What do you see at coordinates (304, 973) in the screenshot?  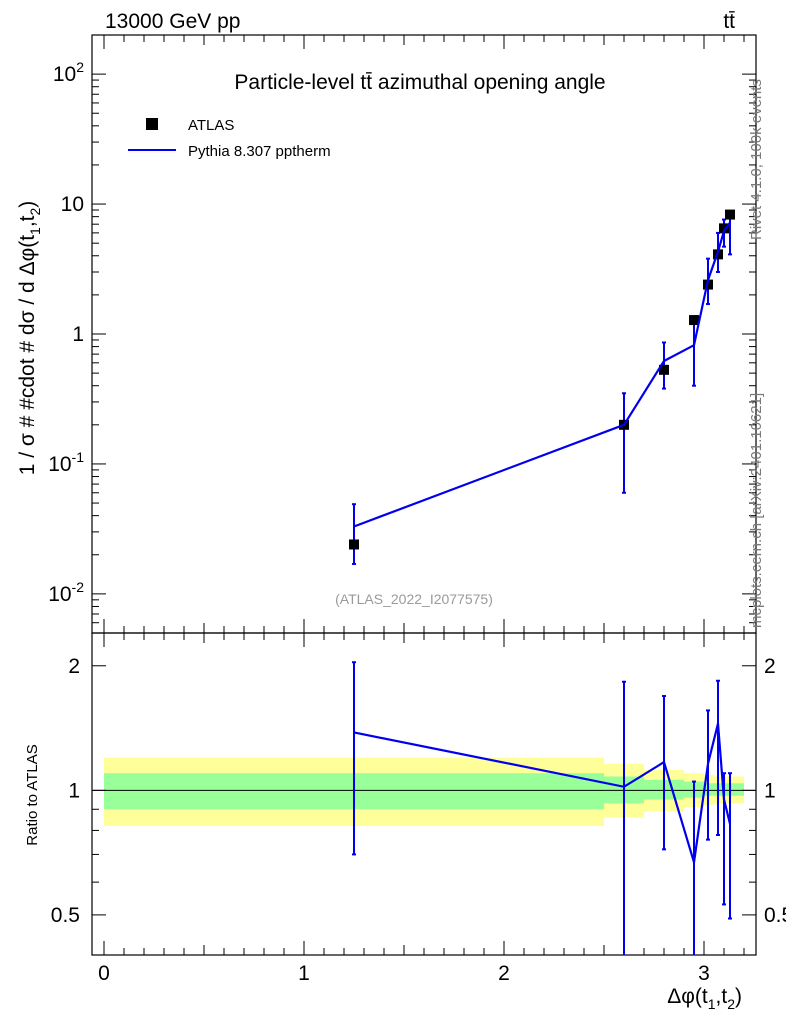 I see `x-tick-label: 1` at bounding box center [304, 973].